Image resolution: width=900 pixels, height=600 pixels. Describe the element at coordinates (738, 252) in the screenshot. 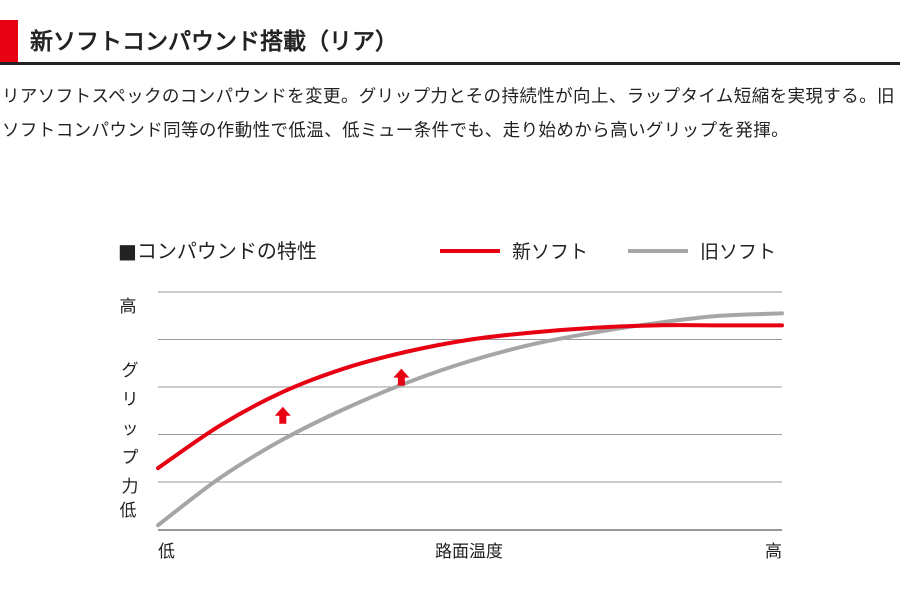

I see `legend-old-soft-label: 旧ソフト` at that location.